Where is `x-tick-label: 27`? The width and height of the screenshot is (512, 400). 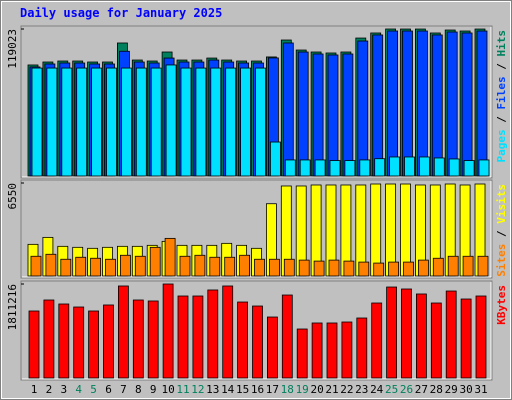
x-tick-label: 27 is located at coordinates (421, 389).